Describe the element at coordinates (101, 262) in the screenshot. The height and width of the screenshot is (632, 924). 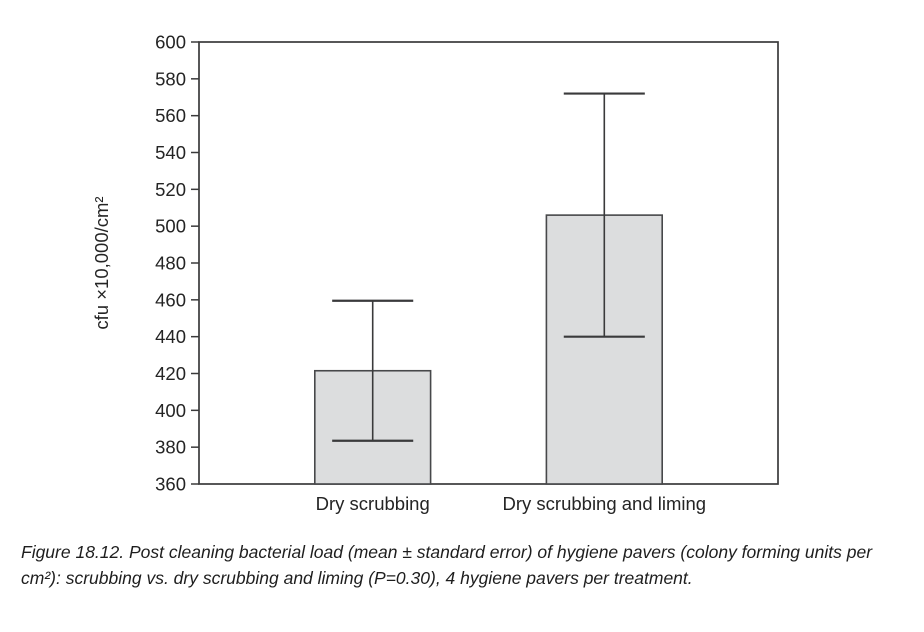
I see `y-axis-label: cfu ×10,000/cm²` at that location.